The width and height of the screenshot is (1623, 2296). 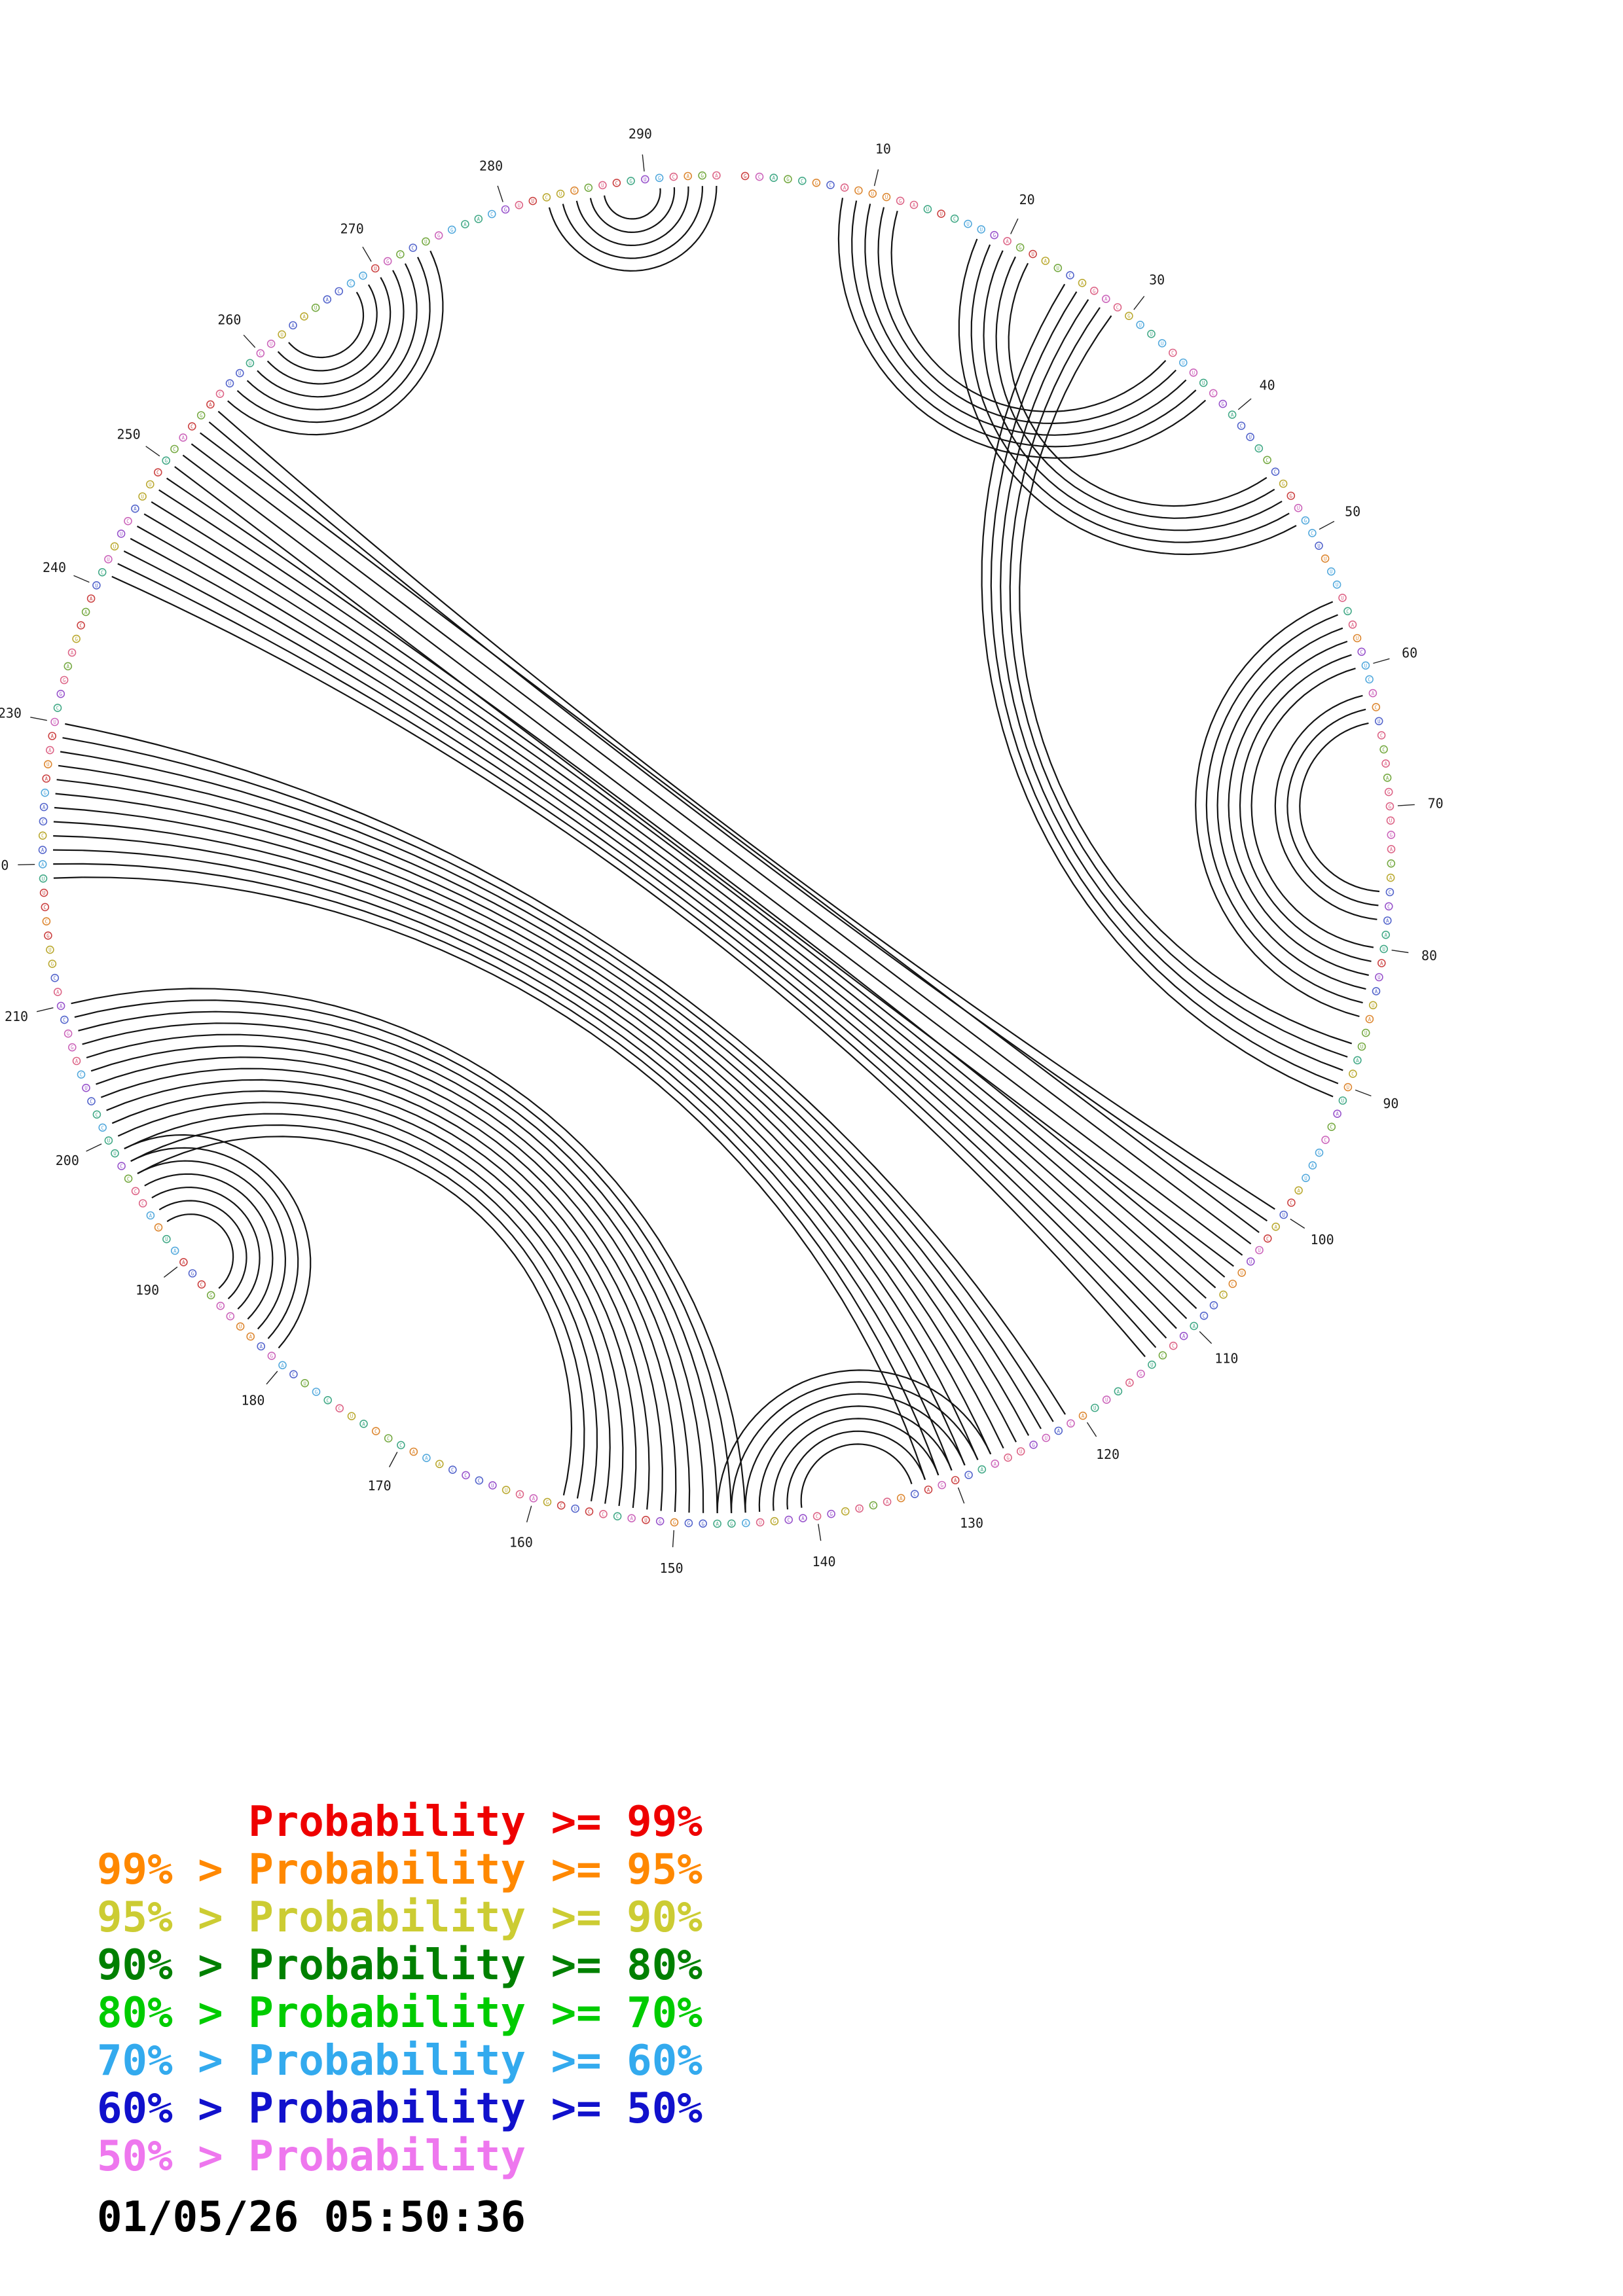 I want to click on tick-label: 220, so click(x=4, y=865).